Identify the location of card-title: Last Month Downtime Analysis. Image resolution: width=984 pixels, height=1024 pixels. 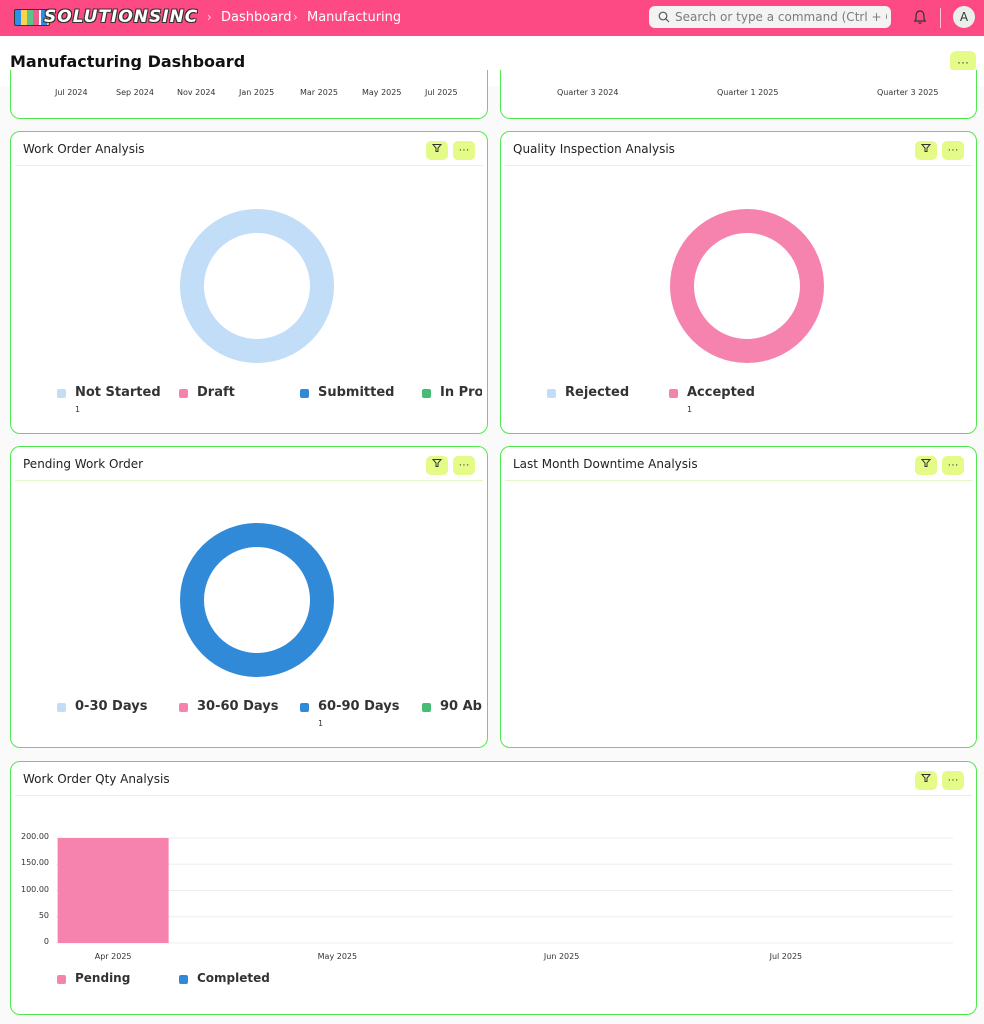
(605, 464).